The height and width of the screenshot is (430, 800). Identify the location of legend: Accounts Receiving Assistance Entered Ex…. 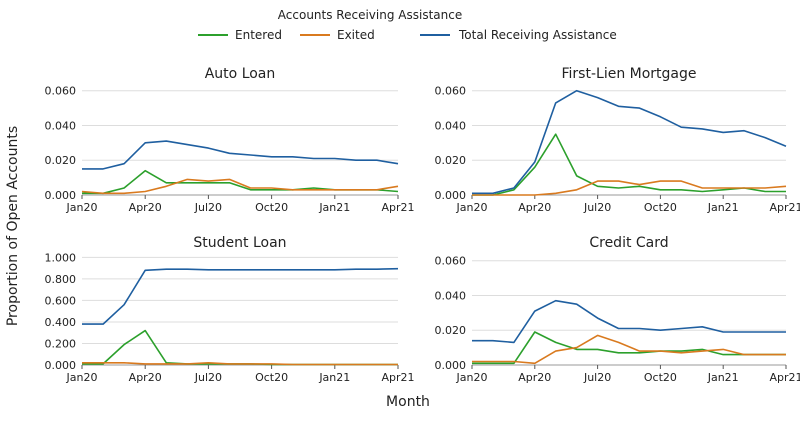
(407, 25).